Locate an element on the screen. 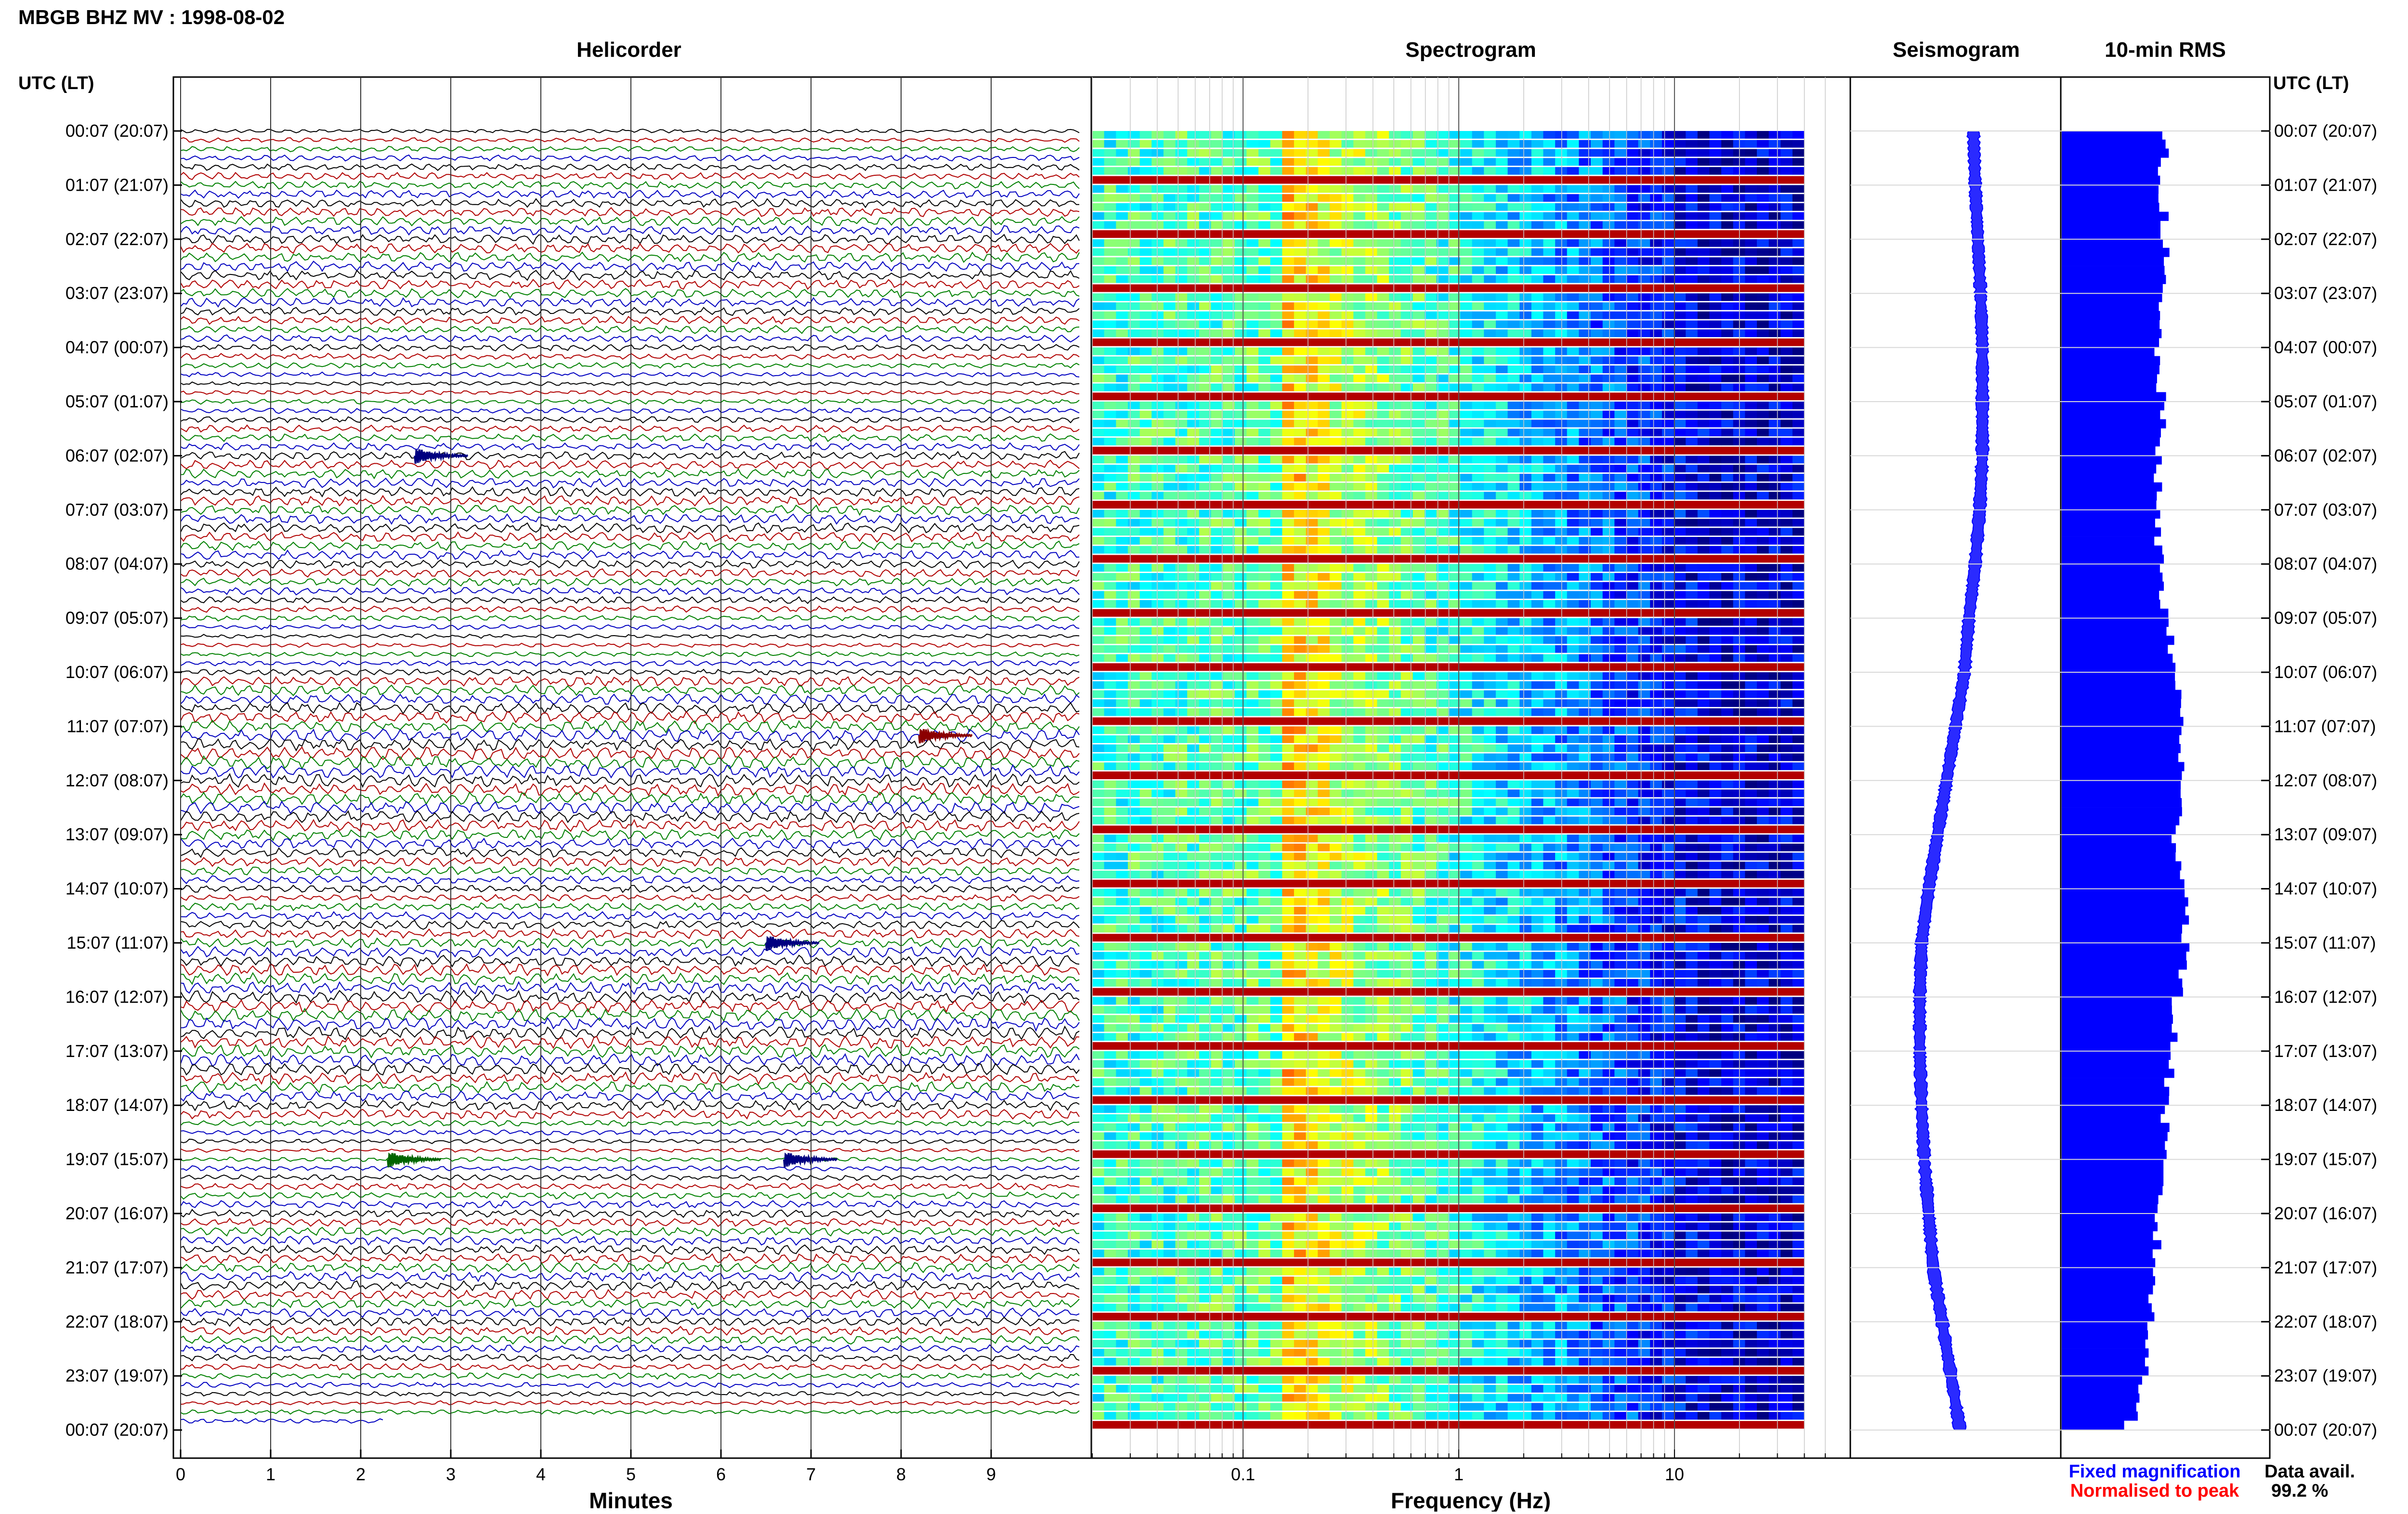 The height and width of the screenshot is (1514, 2408). spectrogram-row is located at coordinates (1448, 235).